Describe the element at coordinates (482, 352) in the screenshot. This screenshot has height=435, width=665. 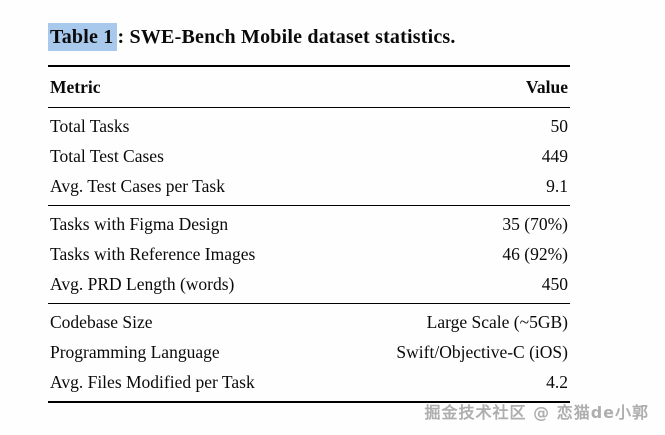
I see `value-cell: Swift/Objective-C (iOS)` at that location.